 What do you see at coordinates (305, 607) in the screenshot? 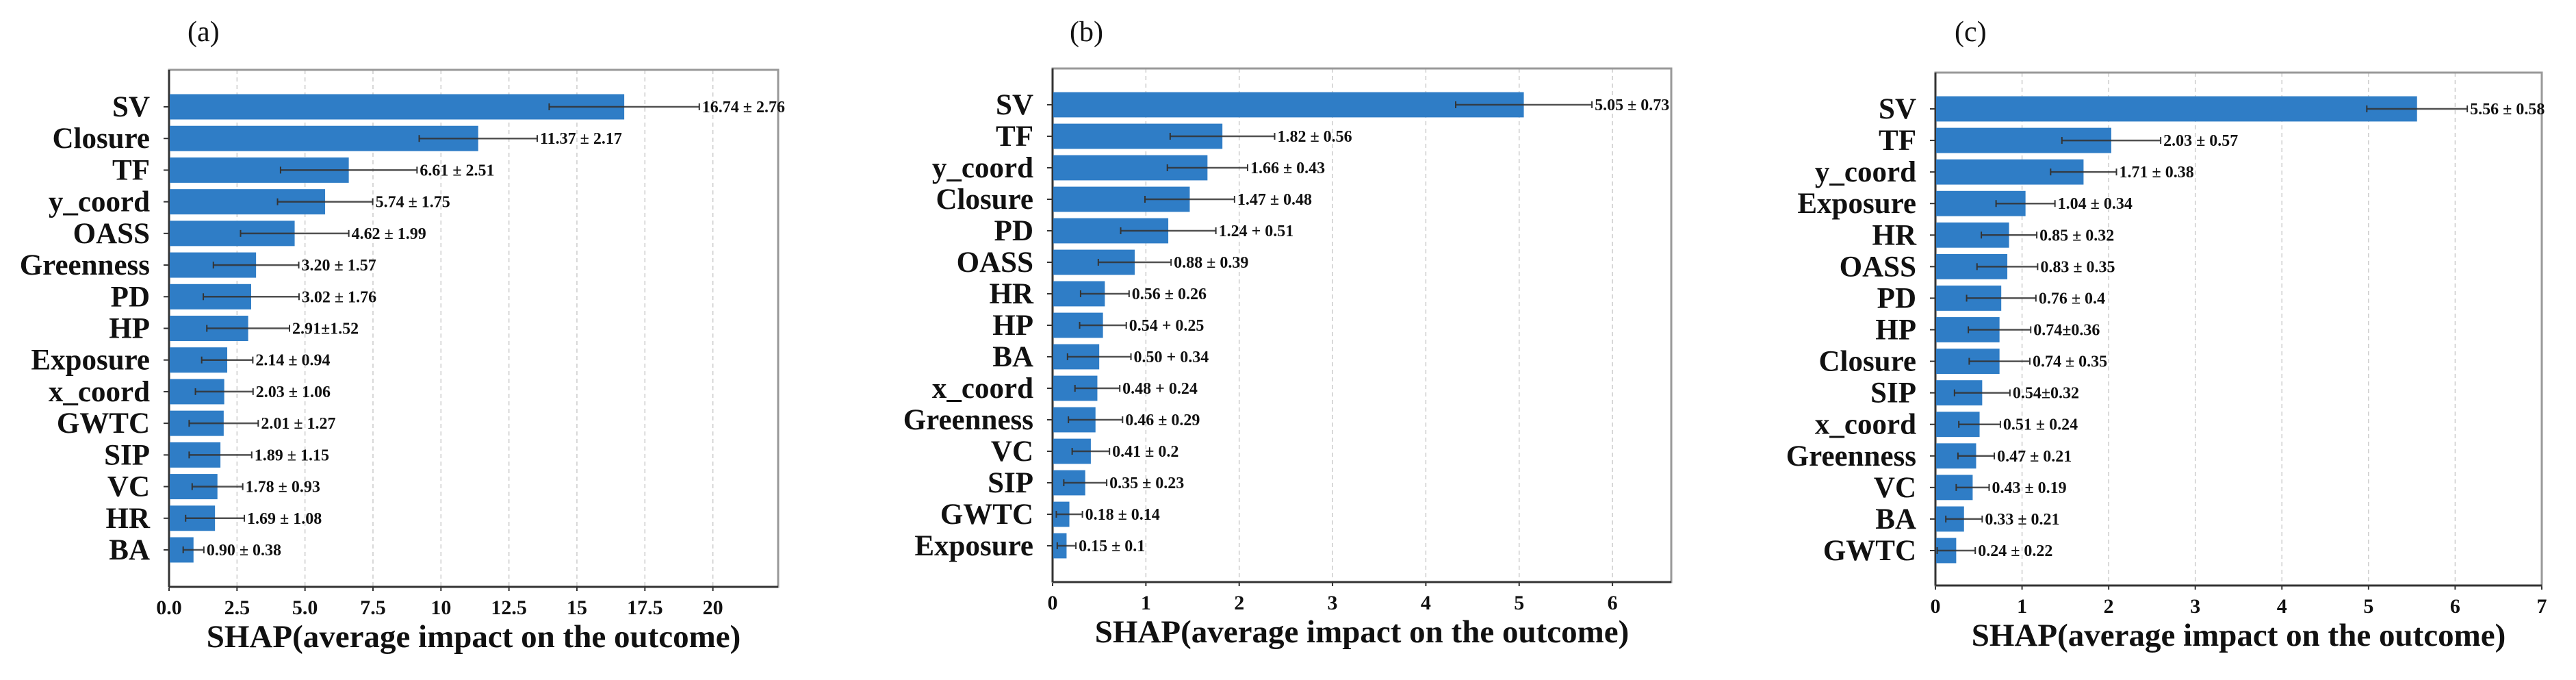
I see `x-tick-label: 5.0` at bounding box center [305, 607].